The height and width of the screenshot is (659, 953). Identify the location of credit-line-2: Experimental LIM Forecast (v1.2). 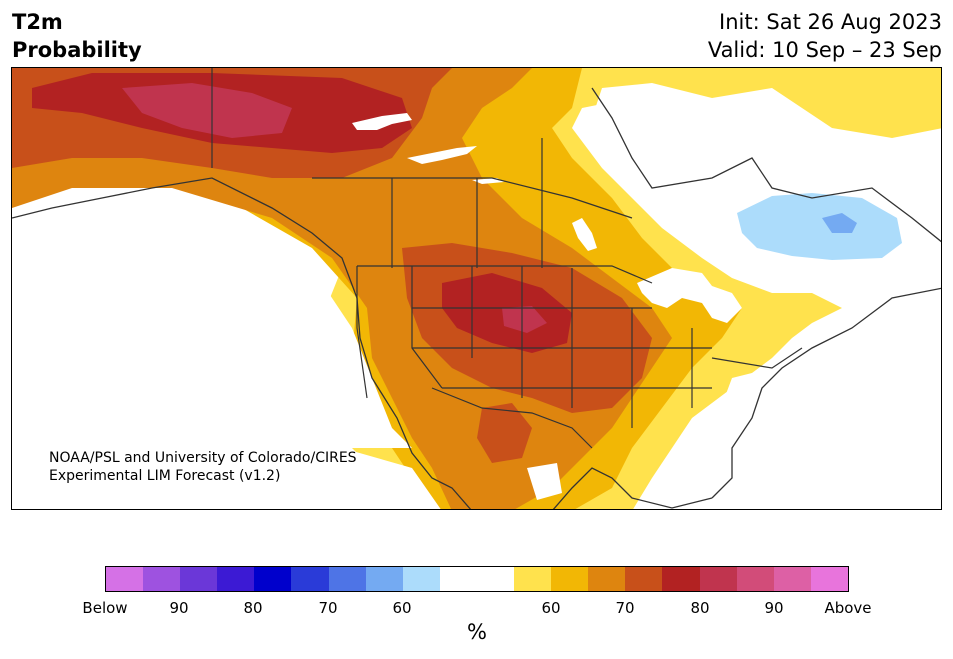
(165, 476).